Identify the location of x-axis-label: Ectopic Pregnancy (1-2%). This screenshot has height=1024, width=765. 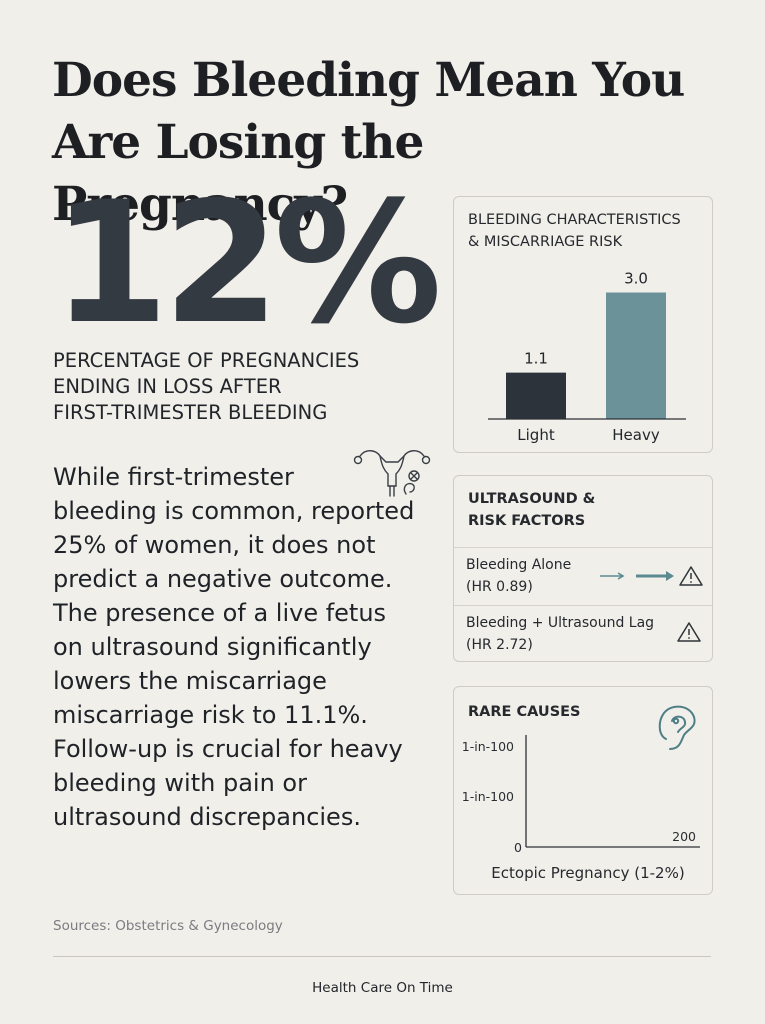
(587, 873).